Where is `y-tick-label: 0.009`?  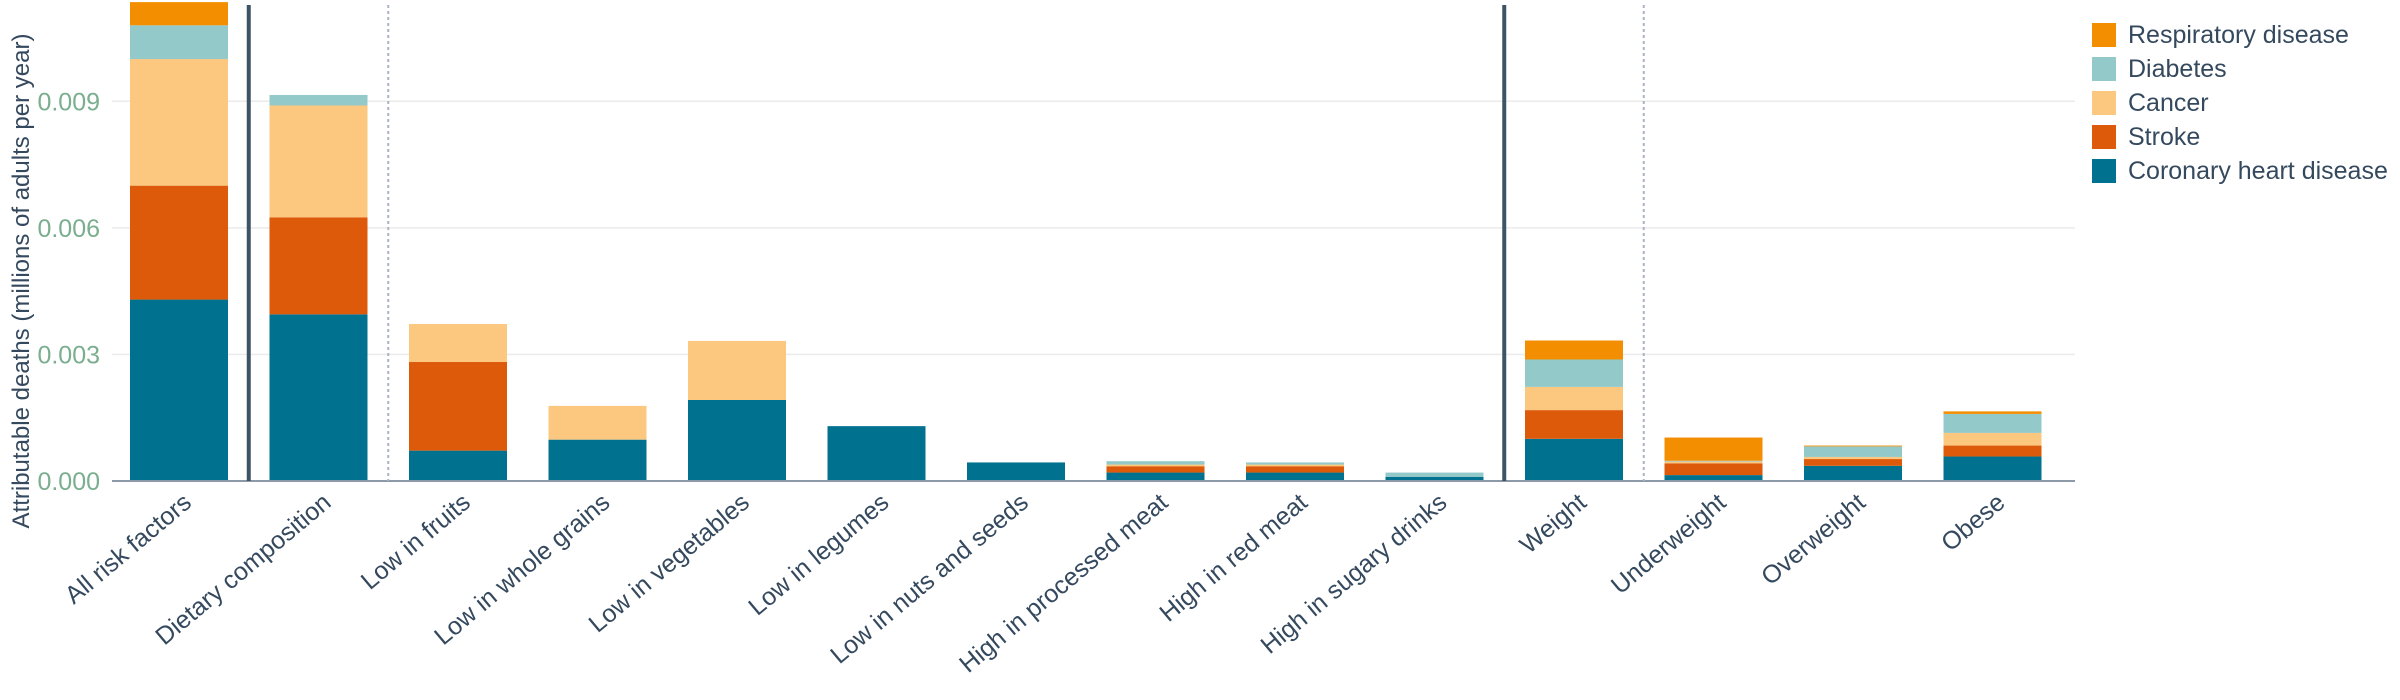 y-tick-label: 0.009 is located at coordinates (68, 102).